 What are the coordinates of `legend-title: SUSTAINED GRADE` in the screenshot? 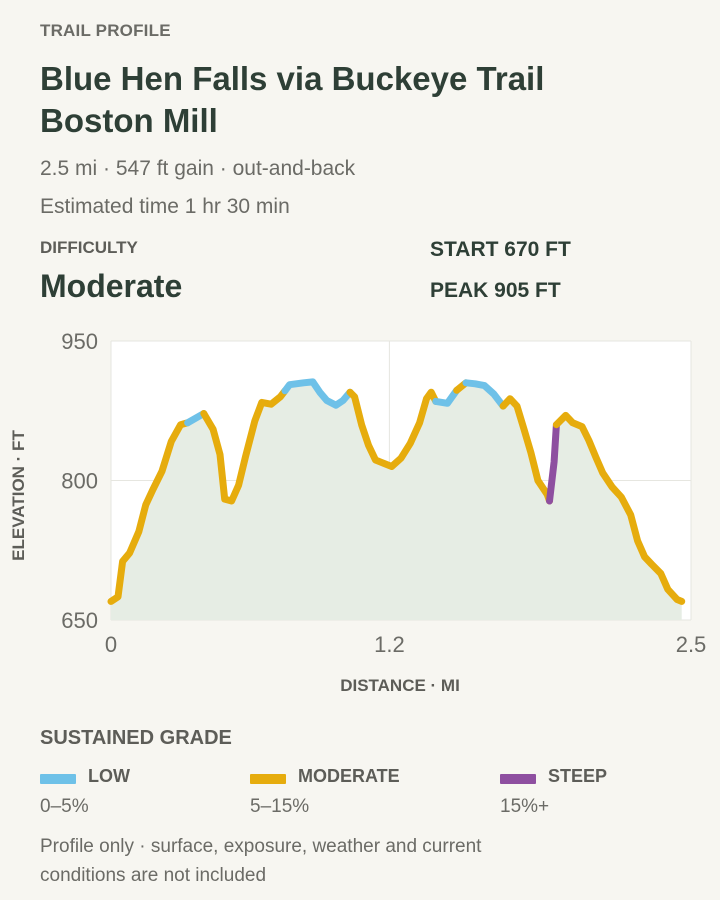 It's located at (136, 738).